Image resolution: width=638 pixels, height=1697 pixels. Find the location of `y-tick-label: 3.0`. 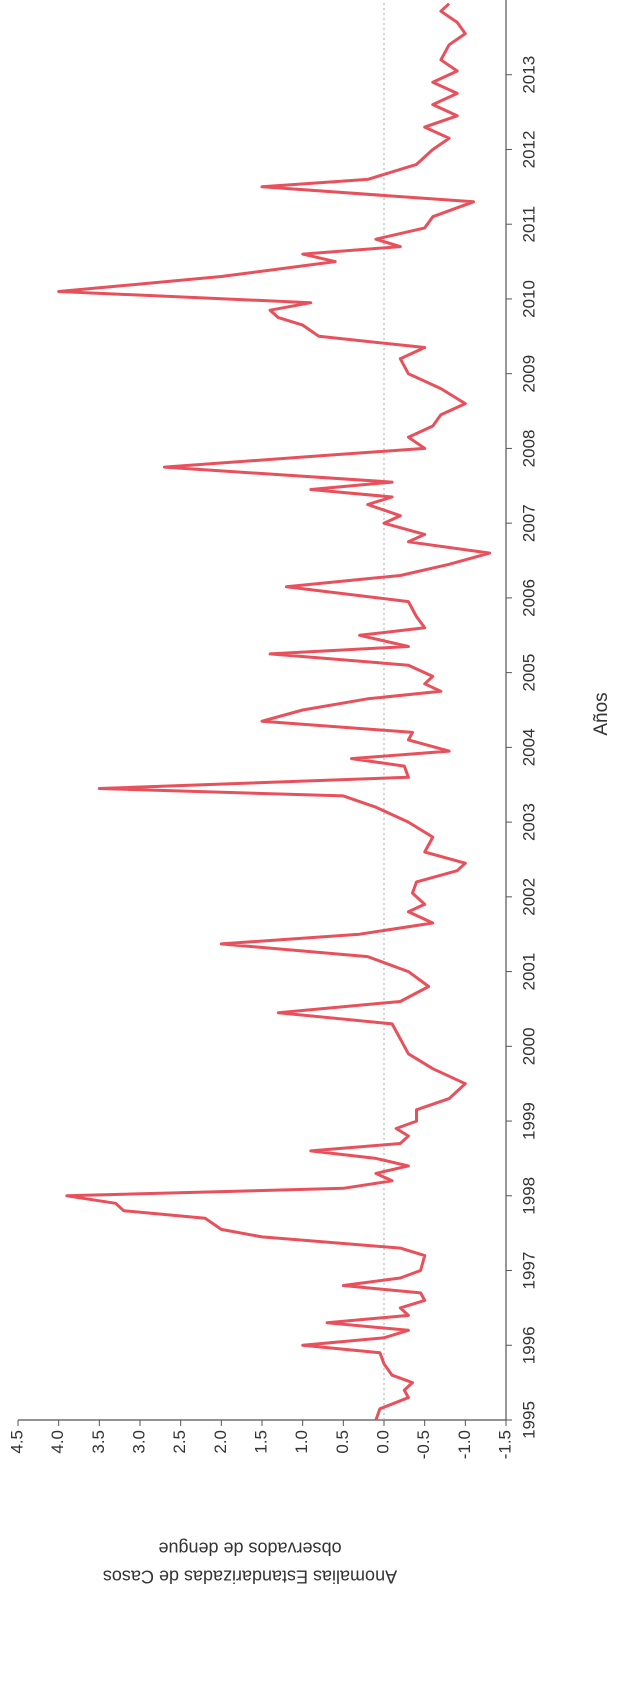

y-tick-label: 3.0 is located at coordinates (138, 1442).